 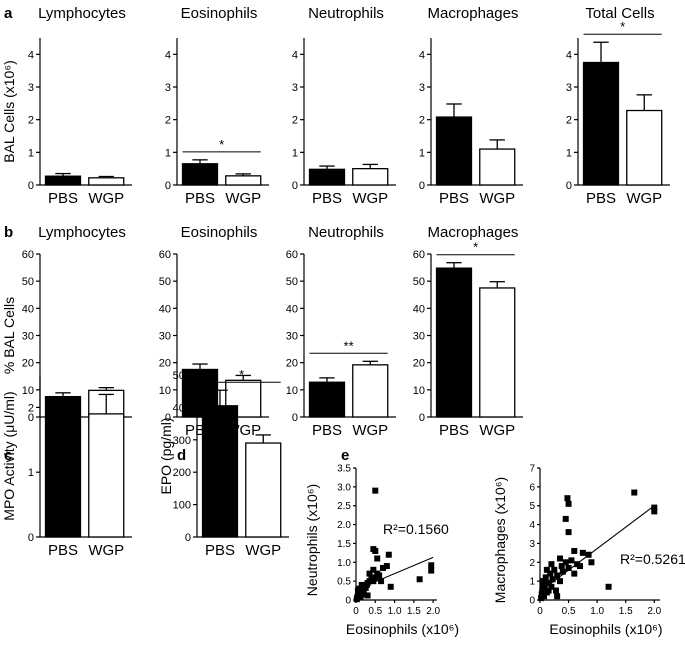 I want to click on chart4-significance-mark: *, so click(x=622, y=26).